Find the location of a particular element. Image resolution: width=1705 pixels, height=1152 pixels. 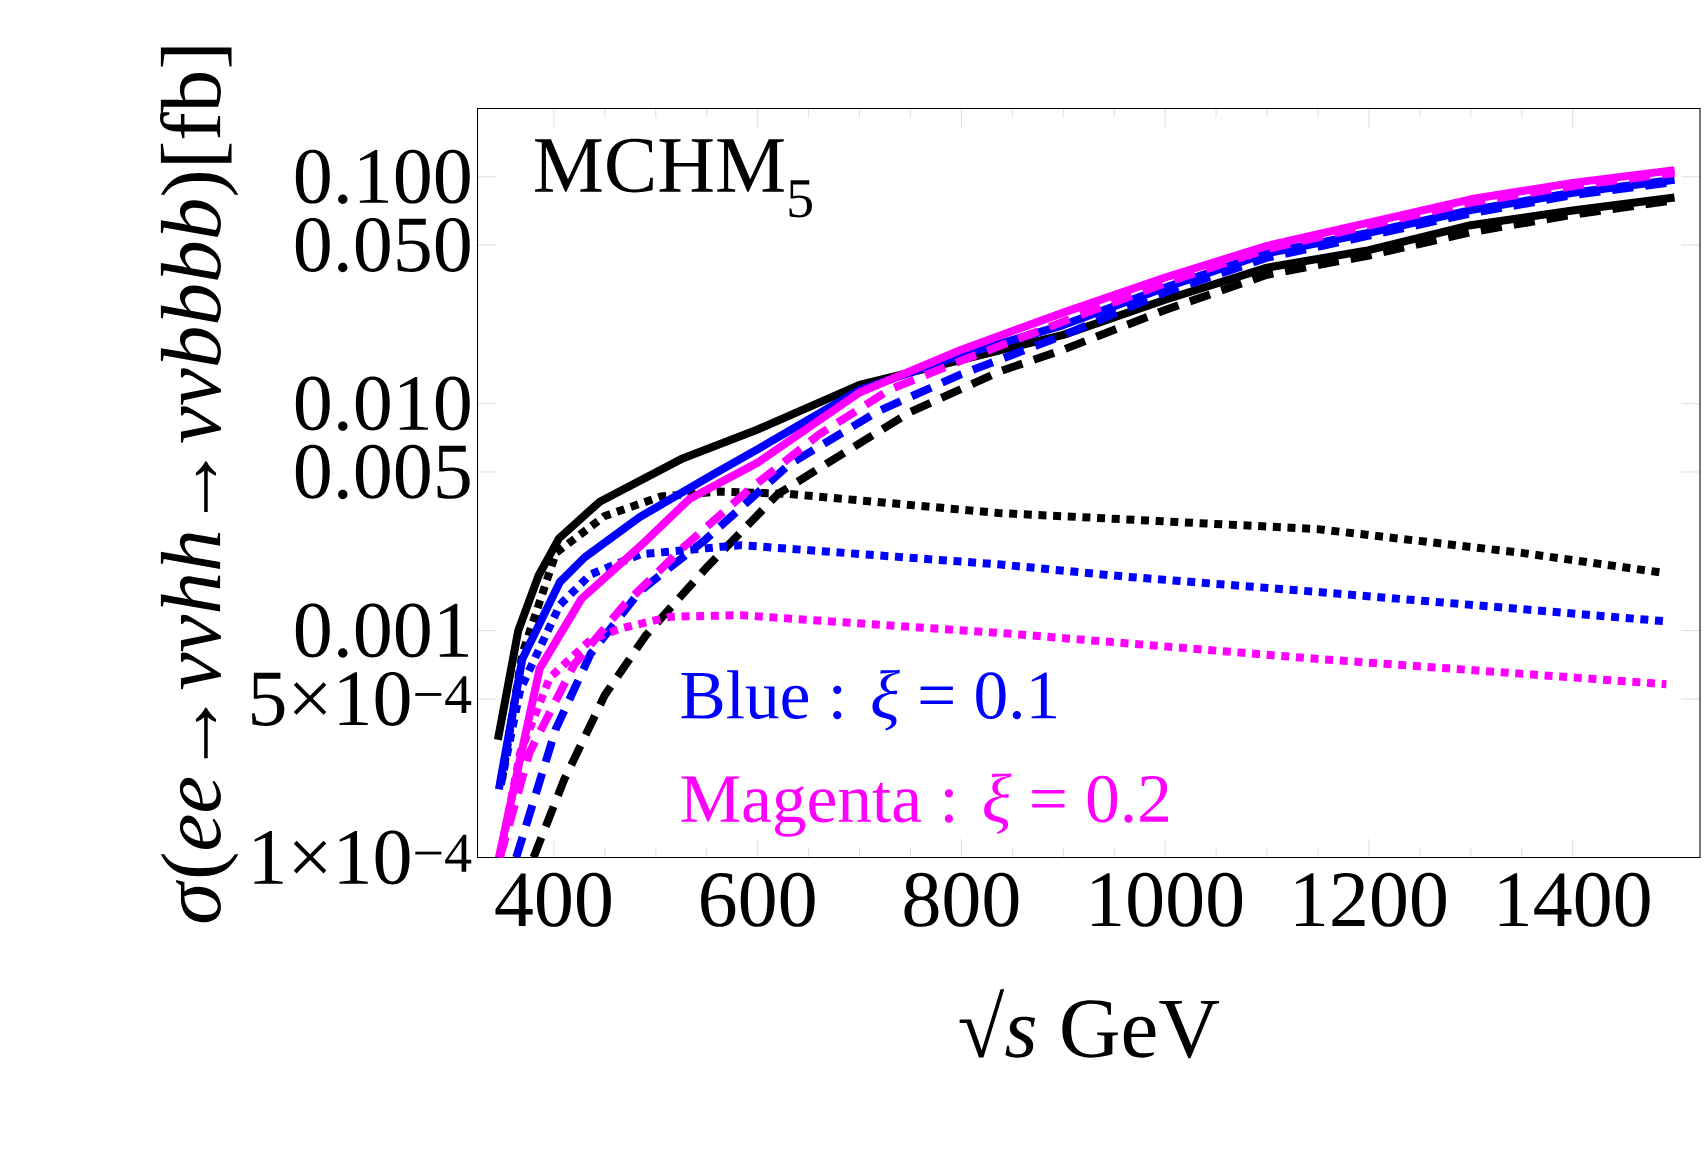

y-tick-label: 0.050 is located at coordinates (382, 245).